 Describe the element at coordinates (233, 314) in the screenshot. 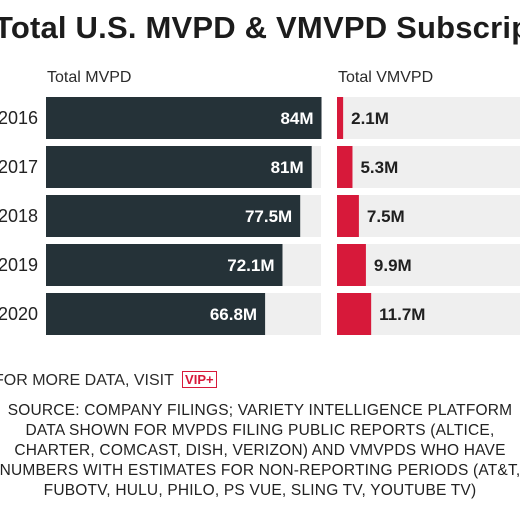

I see `mvpd-value-label: 66.8M` at that location.